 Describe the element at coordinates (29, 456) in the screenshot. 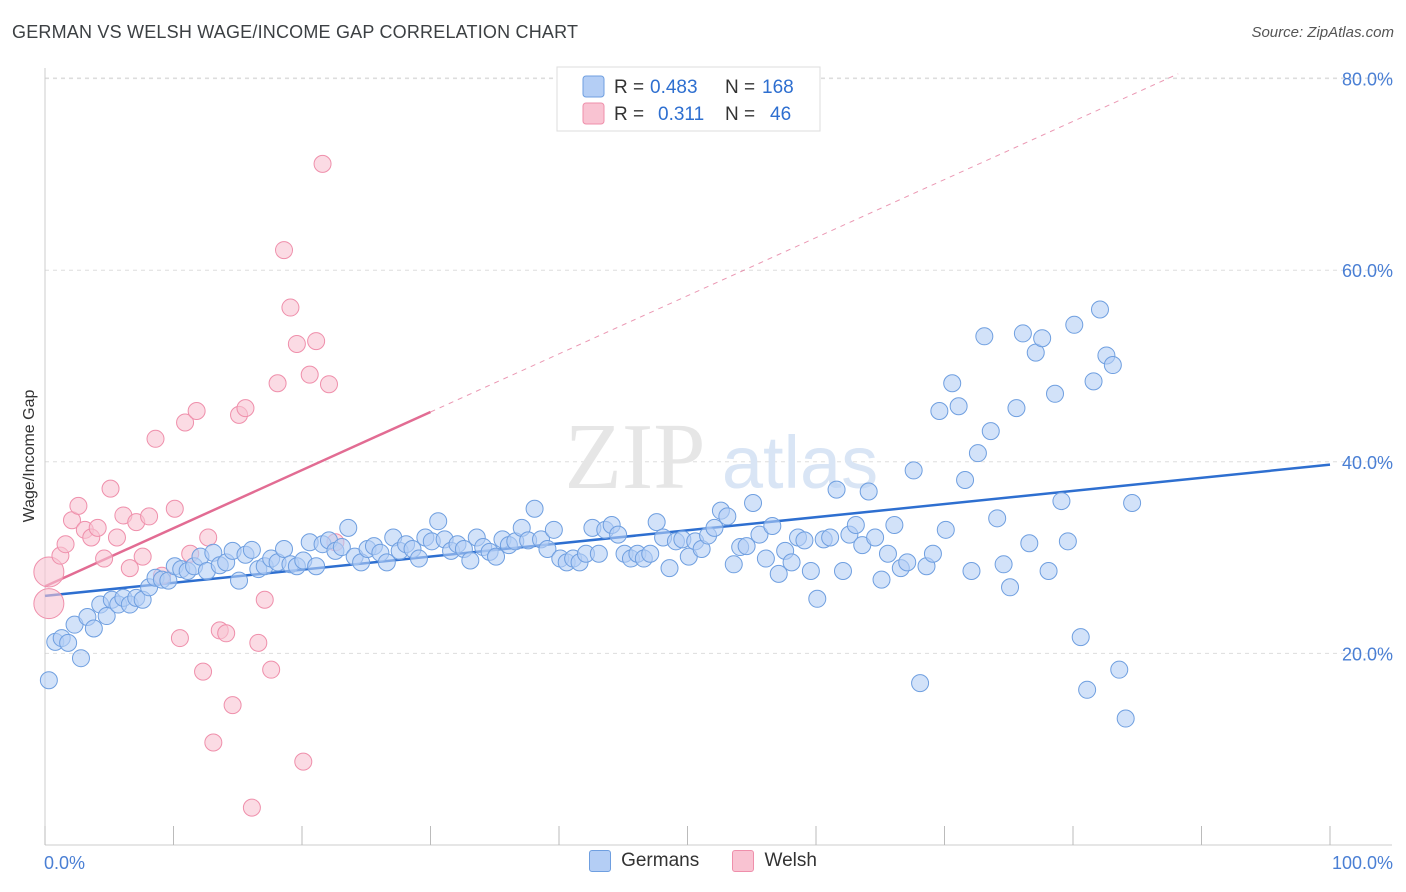

I see `y-axis-label: Wage/Income Gap` at that location.